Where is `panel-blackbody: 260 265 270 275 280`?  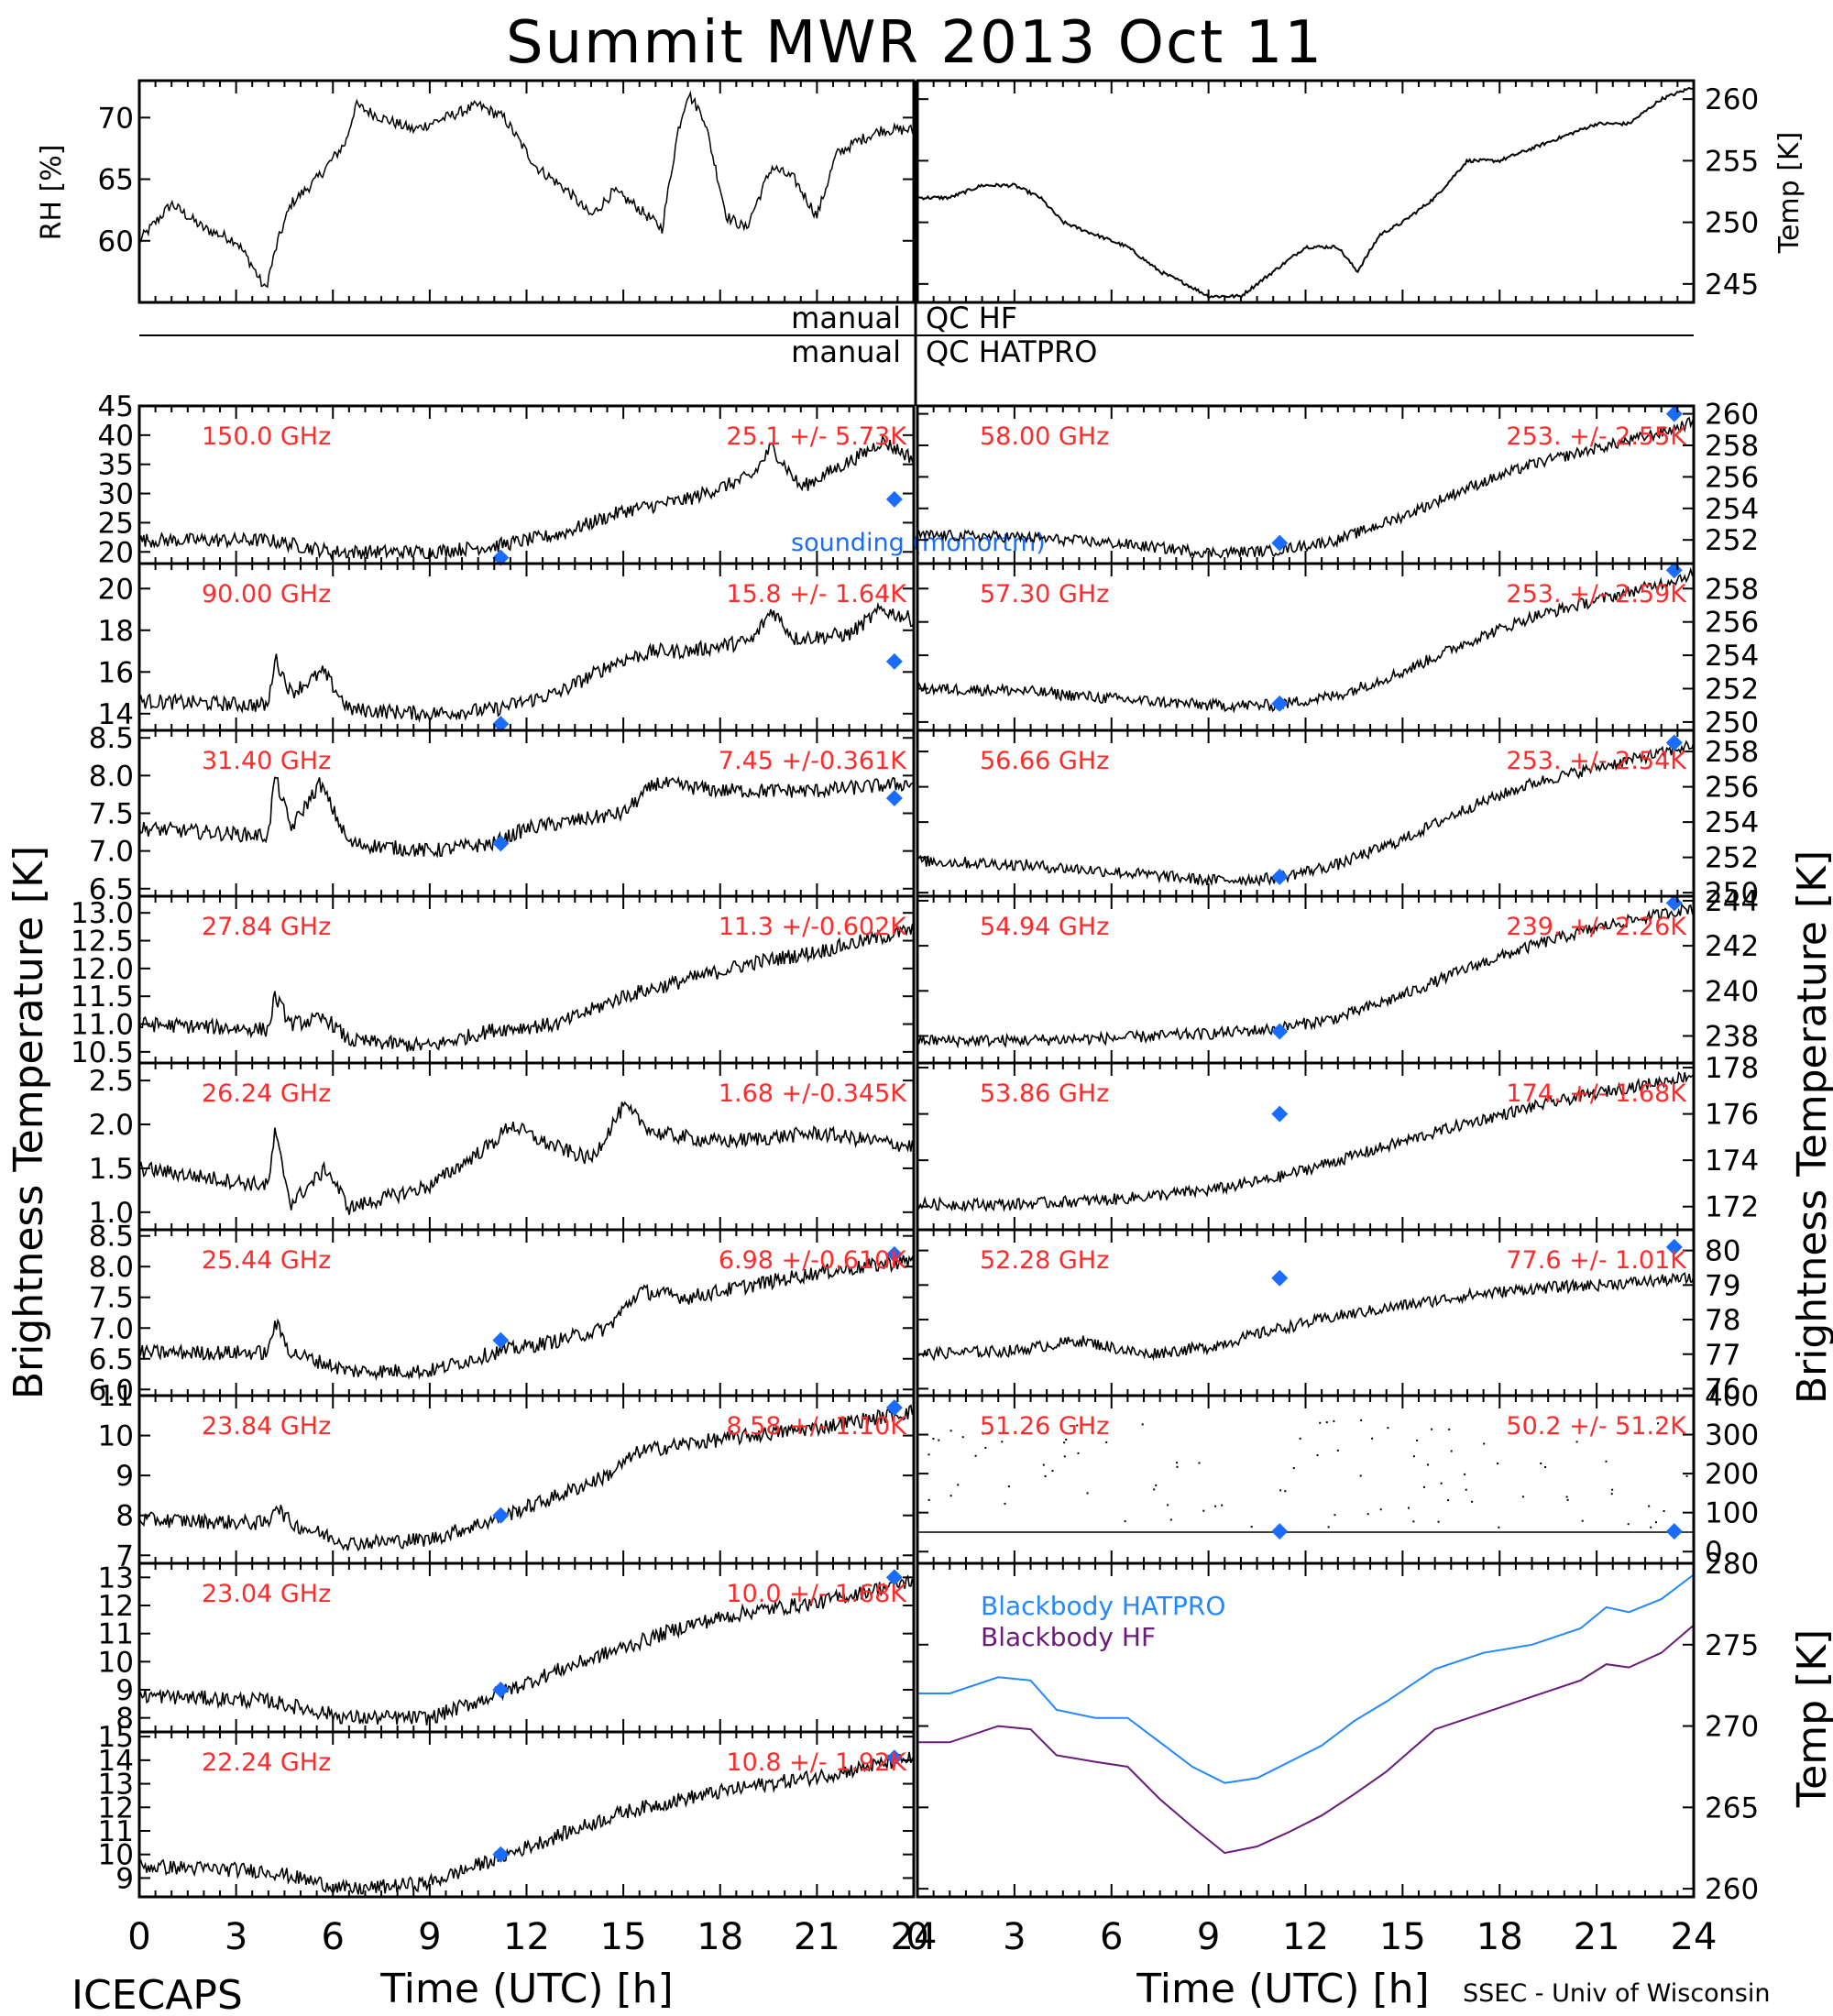 panel-blackbody: 260 265 270 275 280 is located at coordinates (1337, 1727).